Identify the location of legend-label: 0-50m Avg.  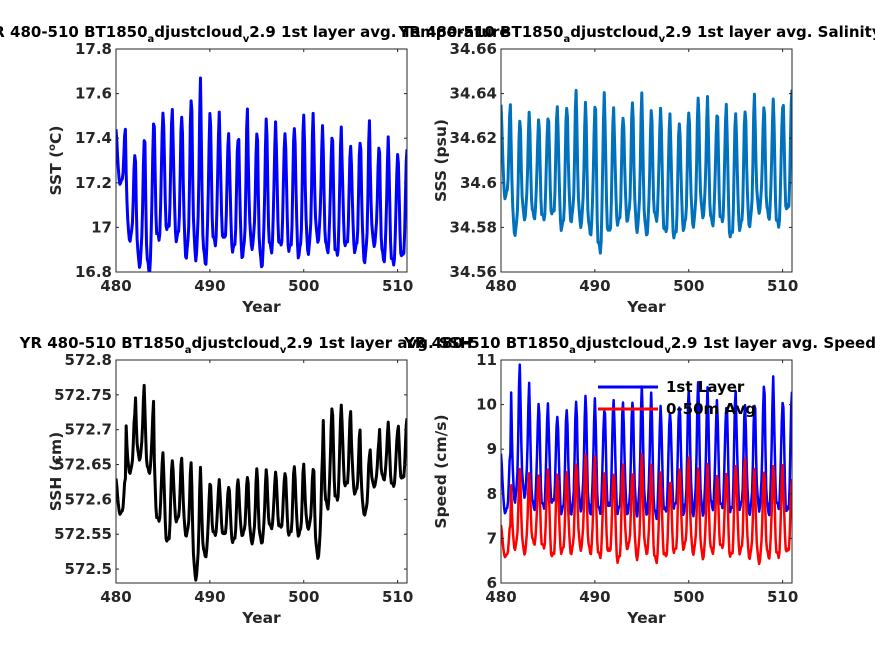
(711, 409).